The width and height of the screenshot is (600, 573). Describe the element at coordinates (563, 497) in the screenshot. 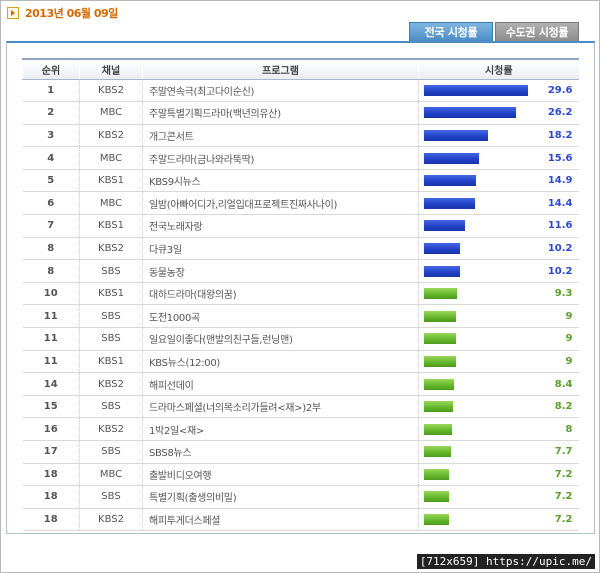

I see `rating-value: 7.2` at that location.